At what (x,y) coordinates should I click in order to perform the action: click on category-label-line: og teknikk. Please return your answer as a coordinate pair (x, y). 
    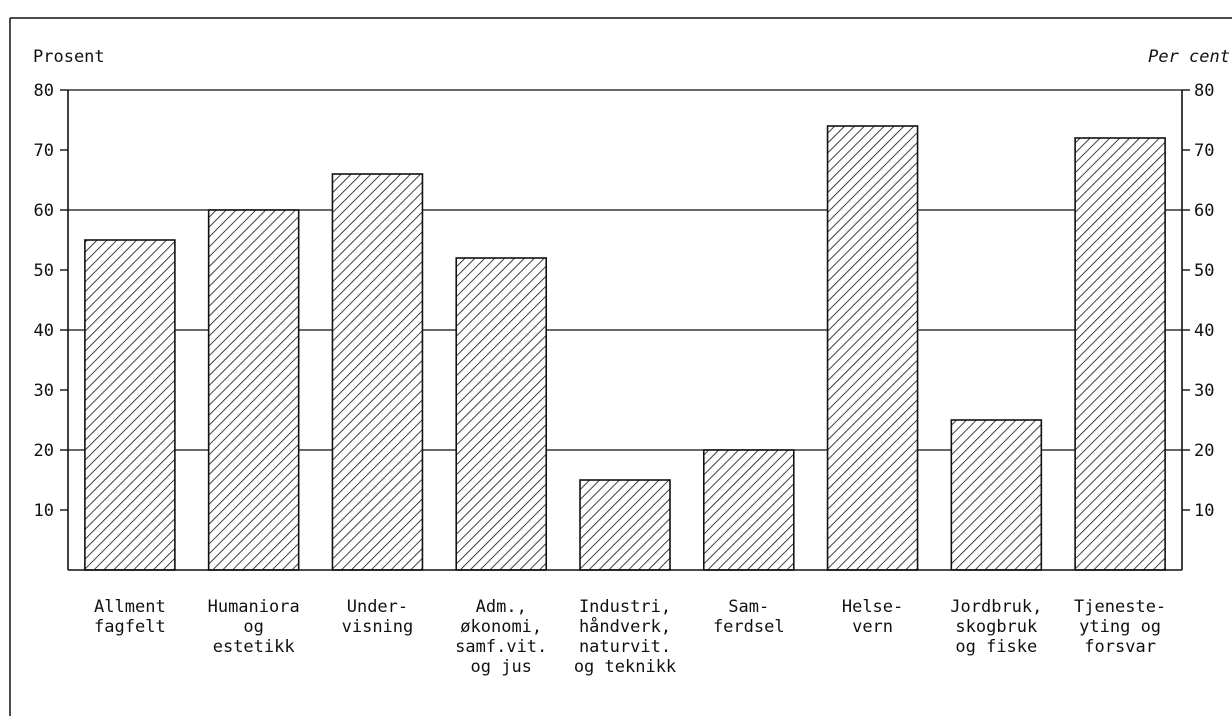
    Looking at the image, I should click on (625, 667).